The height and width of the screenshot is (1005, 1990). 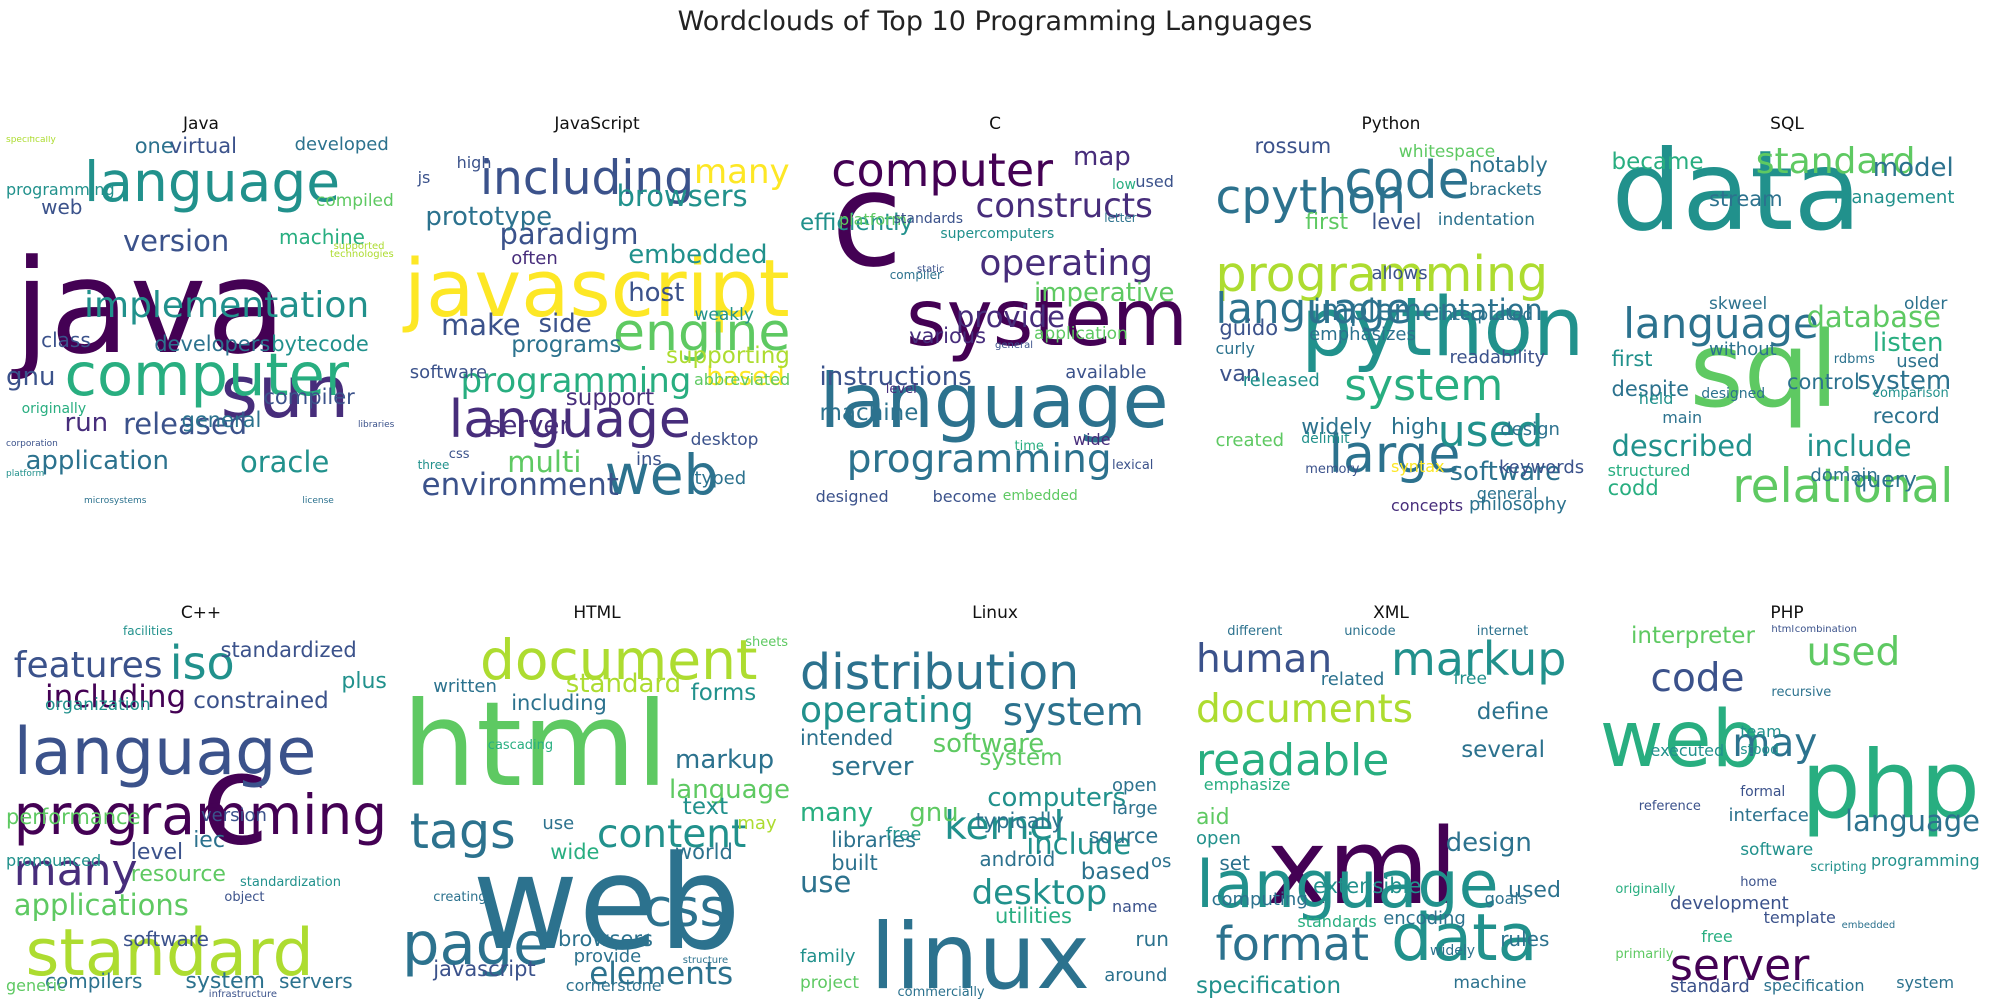 What do you see at coordinates (597, 613) in the screenshot?
I see `panel-title: HTML` at bounding box center [597, 613].